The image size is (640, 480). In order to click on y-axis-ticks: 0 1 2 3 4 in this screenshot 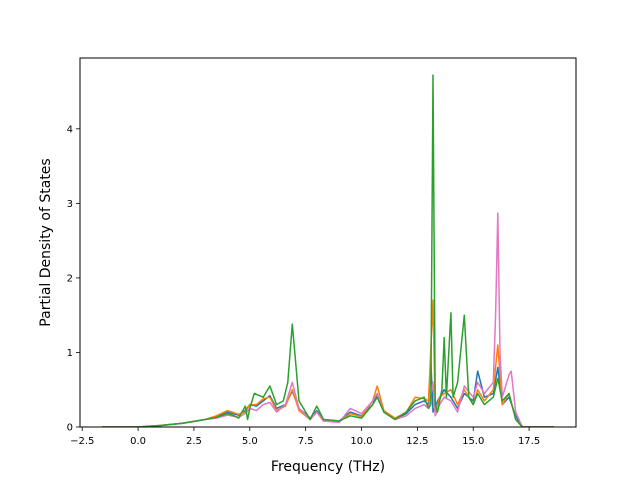, I will do `click(73, 279)`.